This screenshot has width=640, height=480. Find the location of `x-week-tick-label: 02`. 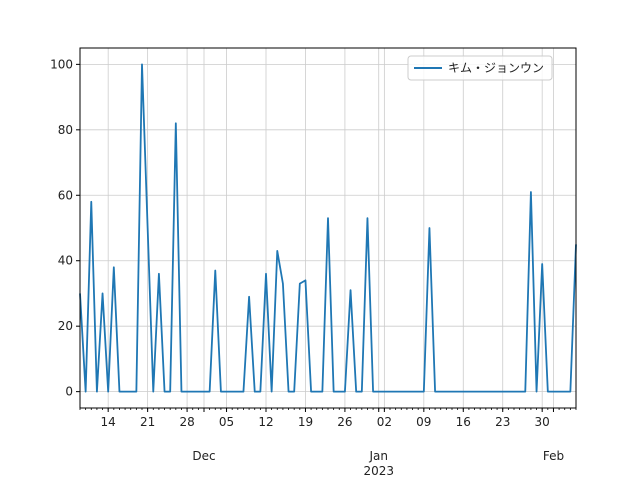

x-week-tick-label: 02 is located at coordinates (384, 422).